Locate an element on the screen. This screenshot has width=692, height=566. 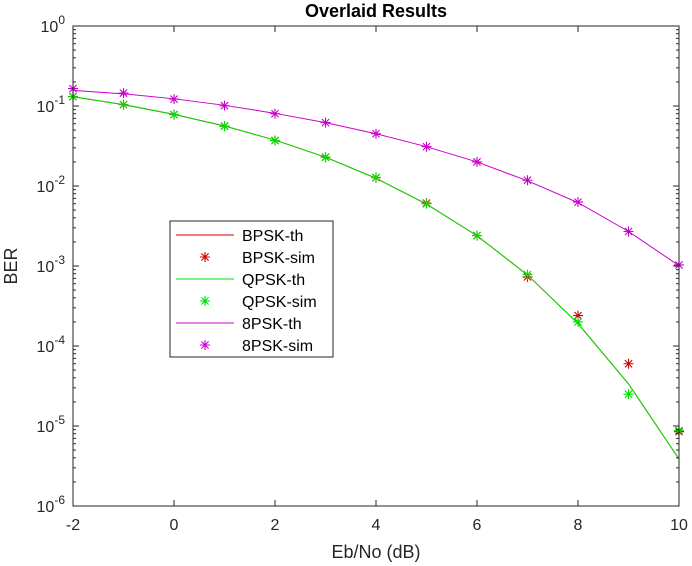
x-axis-label: Eb/No (dB) is located at coordinates (375, 552).